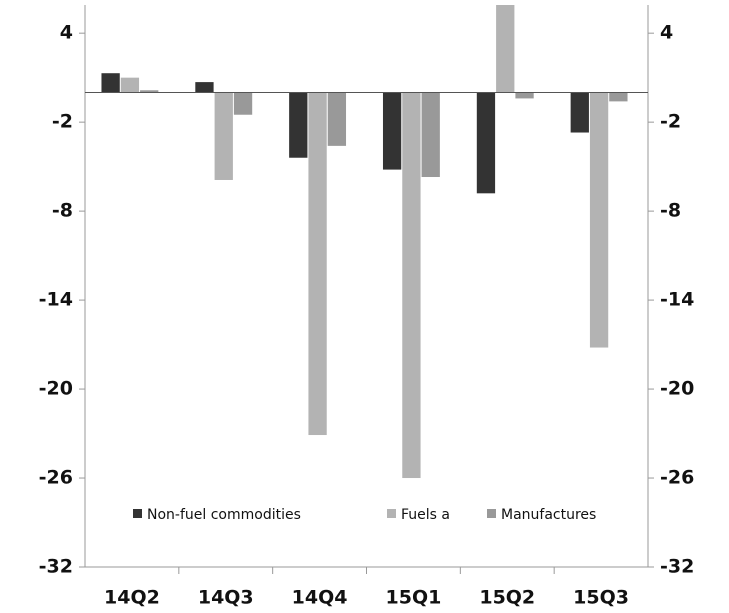 Image resolution: width=729 pixels, height=613 pixels. Describe the element at coordinates (56, 567) in the screenshot. I see `y-tick-label: -32` at that location.